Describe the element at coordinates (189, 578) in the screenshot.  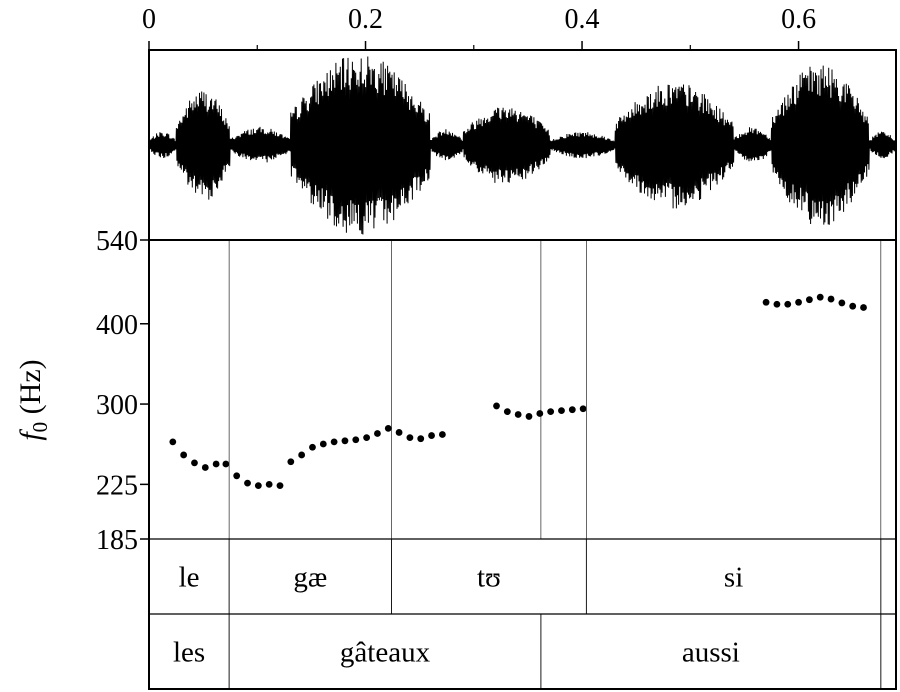
I see `phone-tier-label: le` at that location.